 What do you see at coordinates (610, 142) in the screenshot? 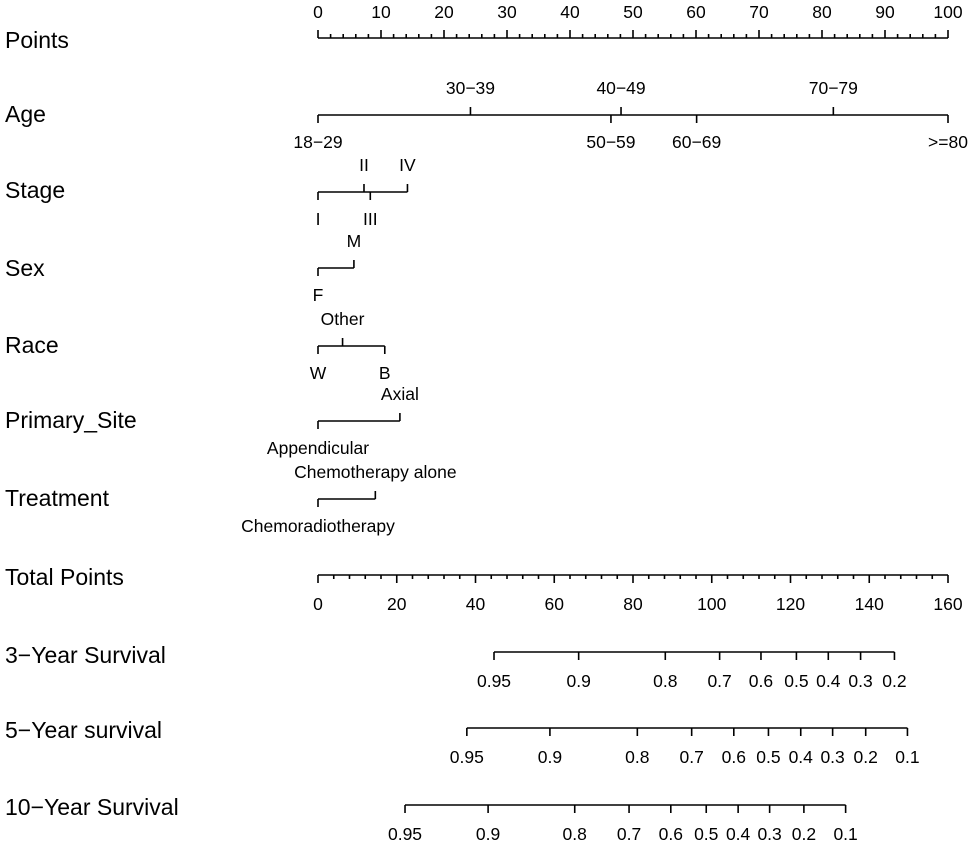
I see `level-label: 50−59` at bounding box center [610, 142].